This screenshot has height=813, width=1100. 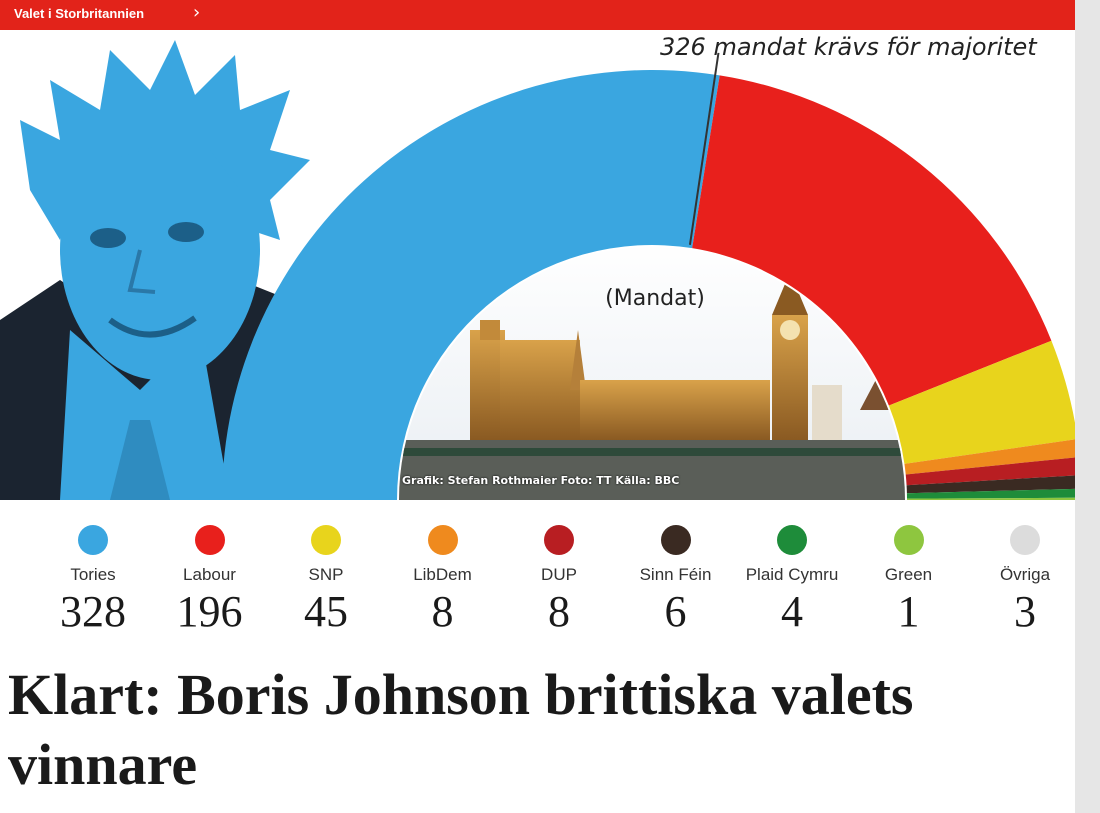 I want to click on legend-item--vriga: Övriga 3, so click(x=1025, y=580).